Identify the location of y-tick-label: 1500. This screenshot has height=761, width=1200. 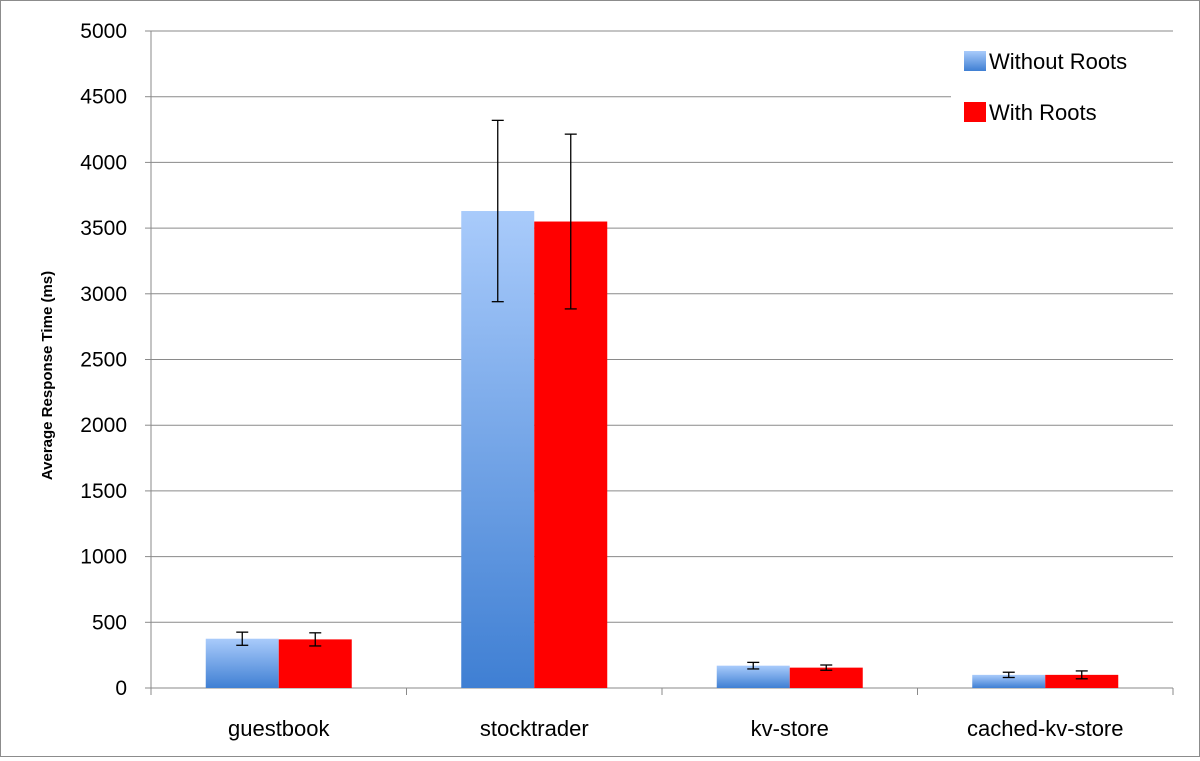
(103, 491).